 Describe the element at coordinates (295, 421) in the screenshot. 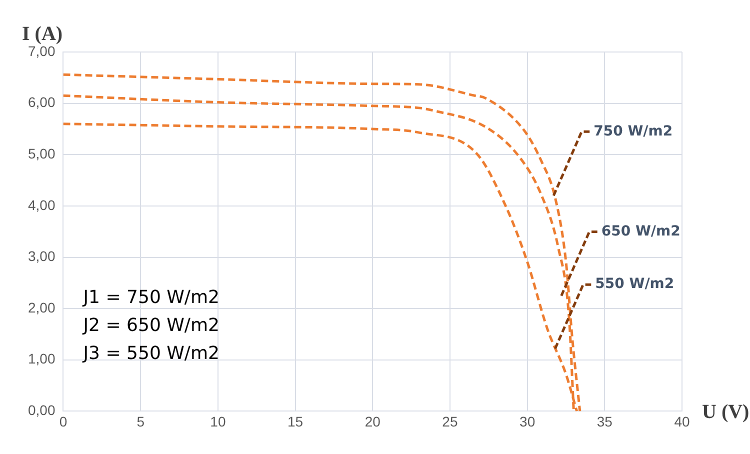

I see `x-tick-label: 15` at that location.